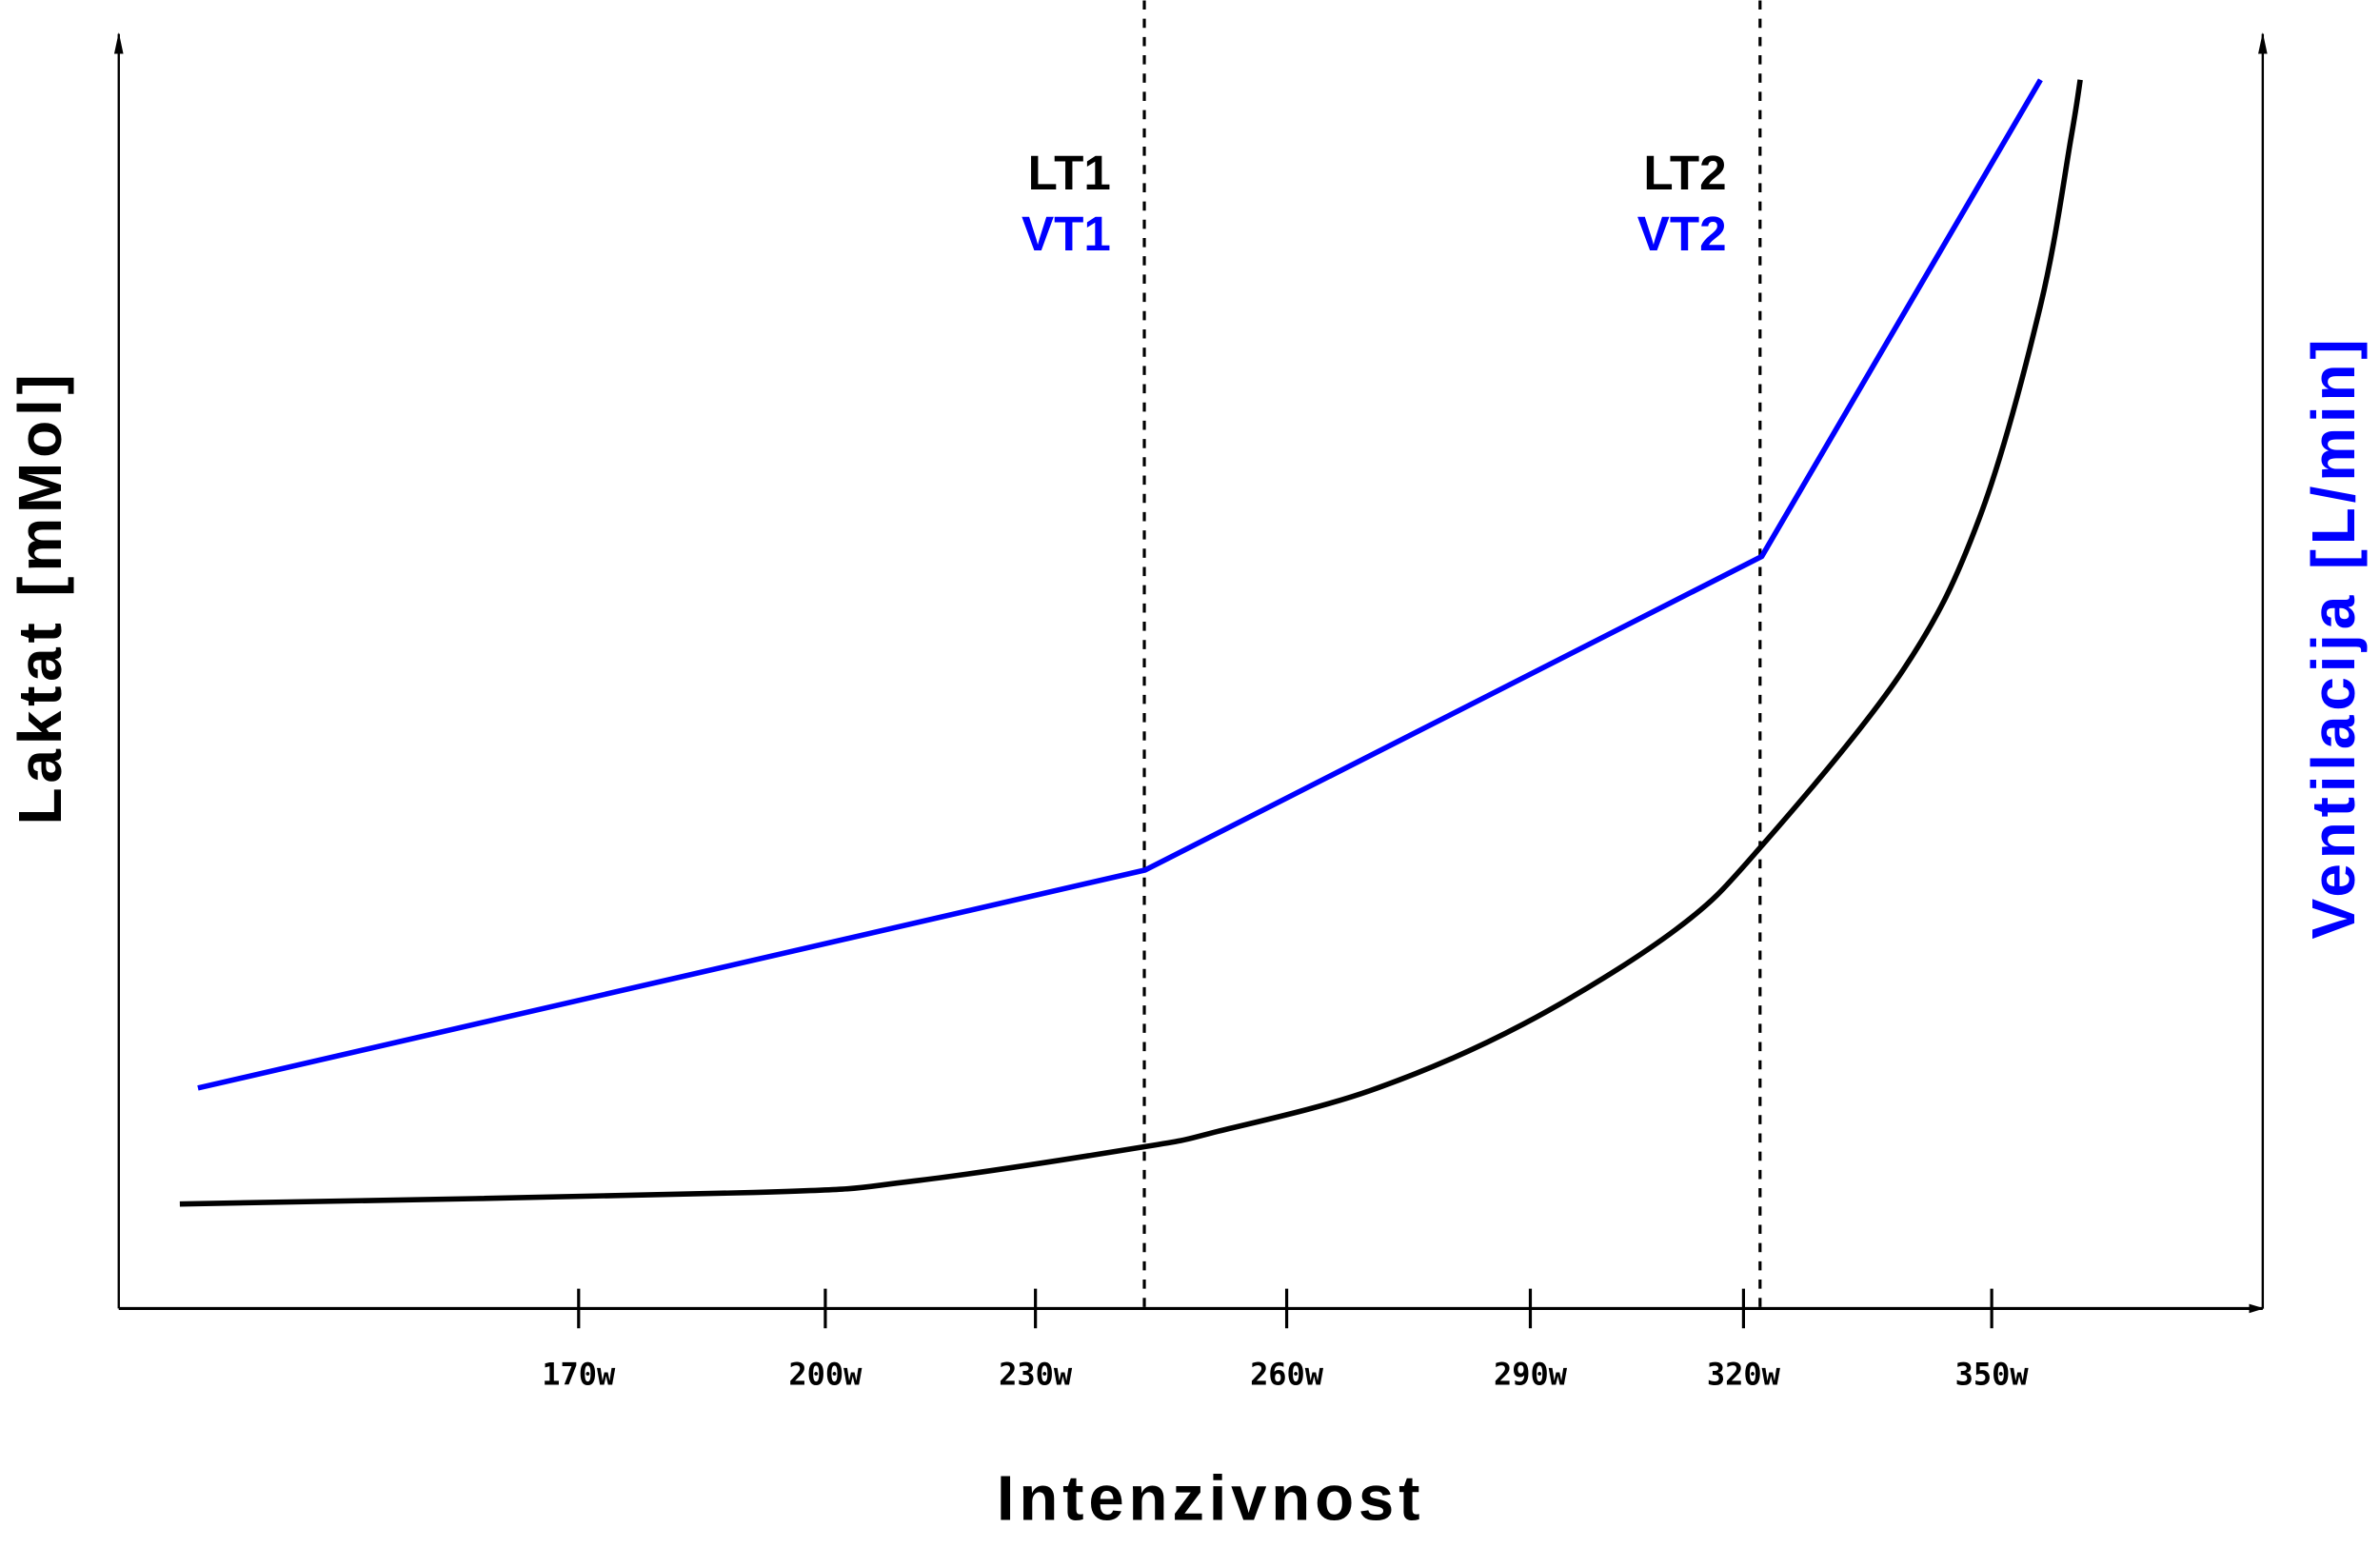 The width and height of the screenshot is (2380, 1548). Describe the element at coordinates (40, 596) in the screenshot. I see `y-axis-title-left: Laktat [mMol]` at that location.